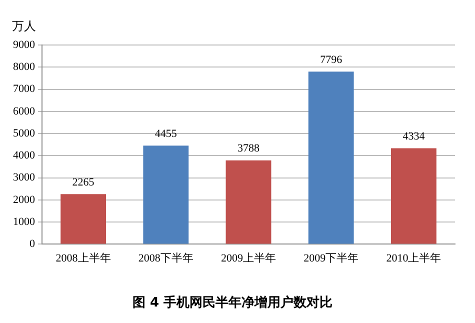  What do you see at coordinates (24, 89) in the screenshot?
I see `y-tick-label: 7000` at bounding box center [24, 89].